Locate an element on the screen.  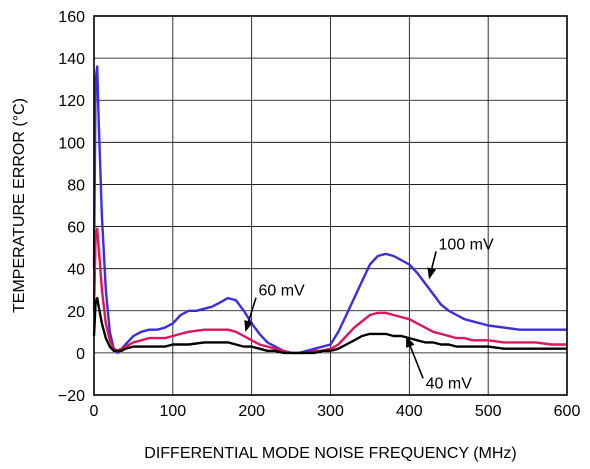
x-tick-label: 300 is located at coordinates (330, 411).